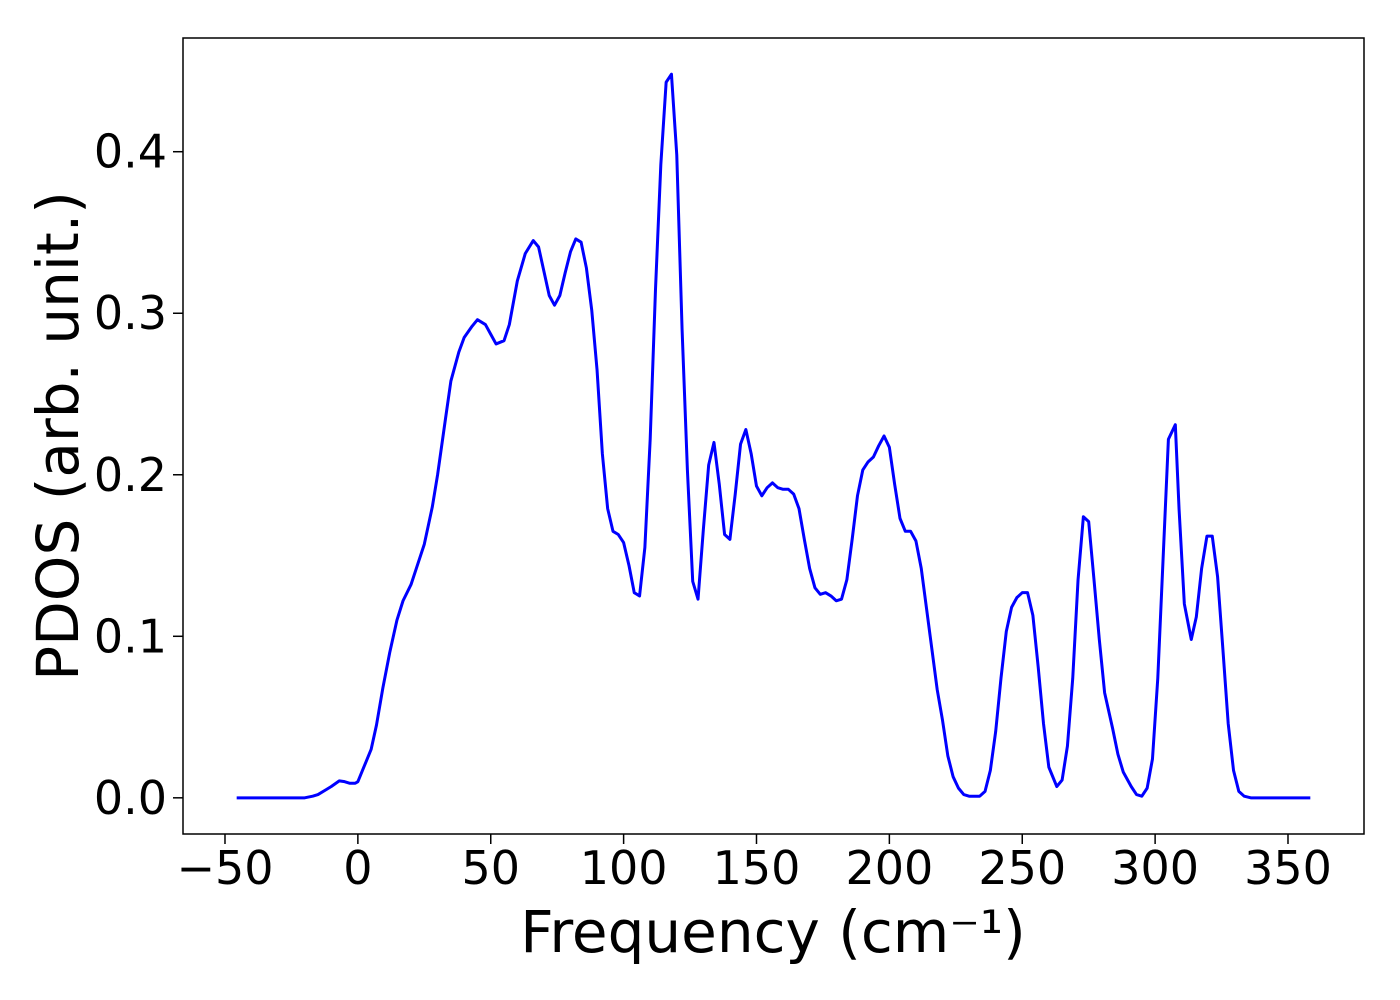 This screenshot has height=1000, width=1400. I want to click on x-axis-label: Frequency (cm⁻¹), so click(773, 932).